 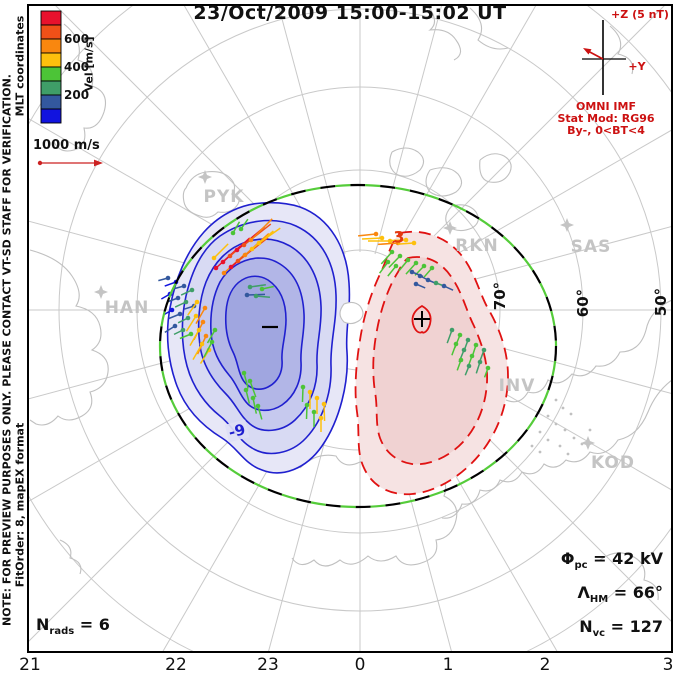 I want to click on stat-subscript: pc, so click(x=581, y=566).